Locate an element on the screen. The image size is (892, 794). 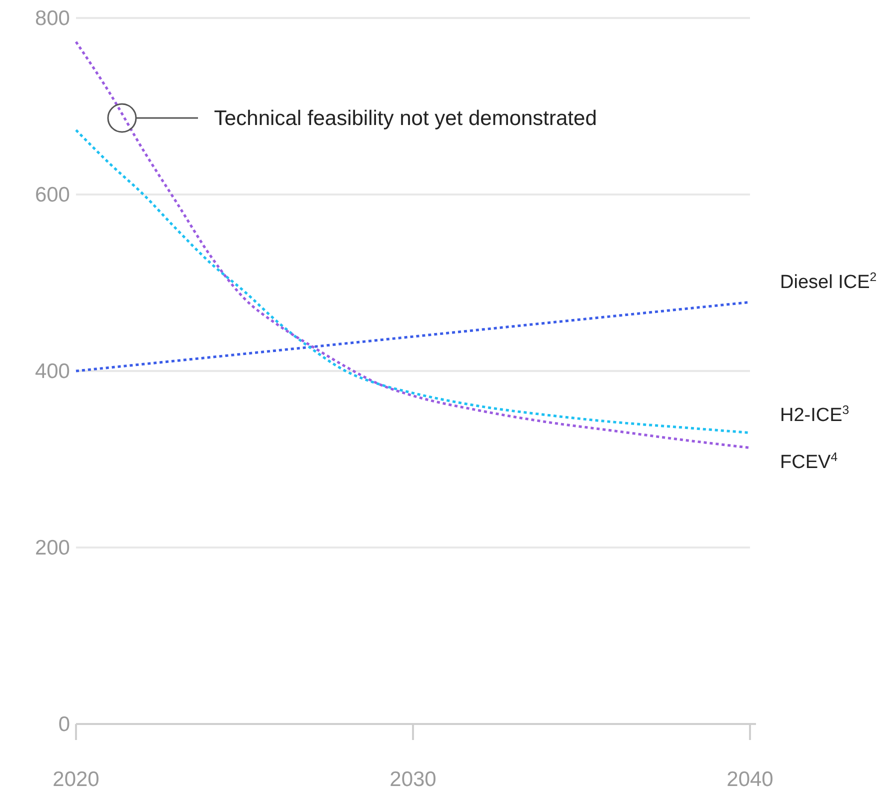
y-tick-label: 800 is located at coordinates (52, 18).